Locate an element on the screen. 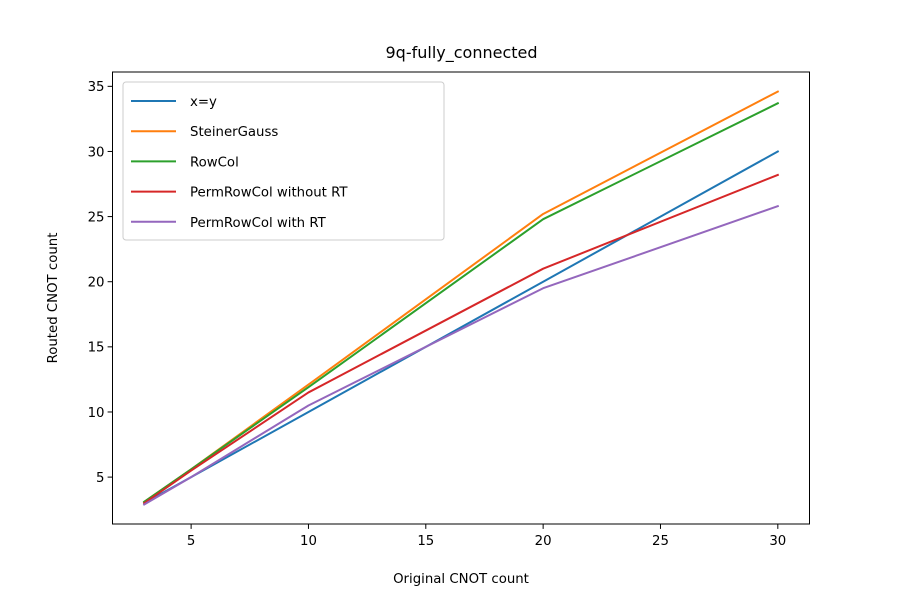  legend-box is located at coordinates (283, 161).